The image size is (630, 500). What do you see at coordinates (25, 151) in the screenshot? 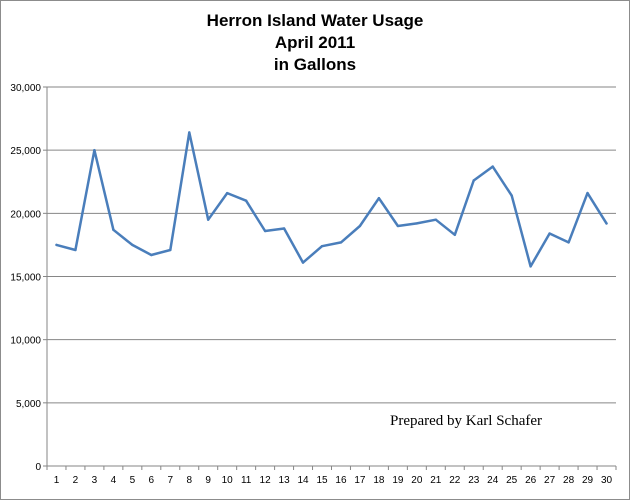
I see `y-tick-label-5: 25,000` at bounding box center [25, 151].